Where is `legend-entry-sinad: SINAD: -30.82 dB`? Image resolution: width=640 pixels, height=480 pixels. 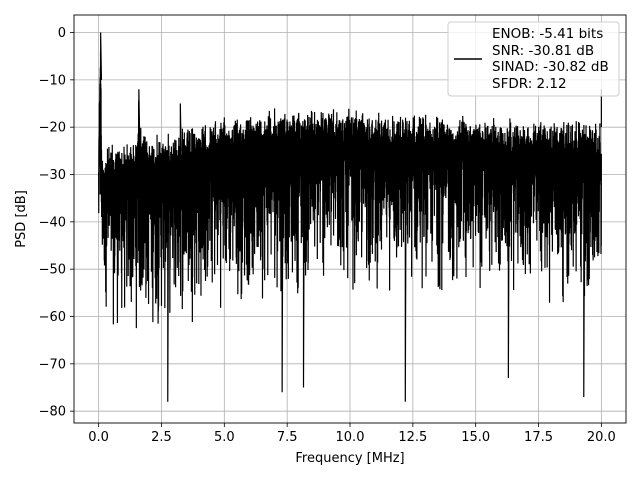 legend-entry-sinad: SINAD: -30.82 dB is located at coordinates (550, 67).